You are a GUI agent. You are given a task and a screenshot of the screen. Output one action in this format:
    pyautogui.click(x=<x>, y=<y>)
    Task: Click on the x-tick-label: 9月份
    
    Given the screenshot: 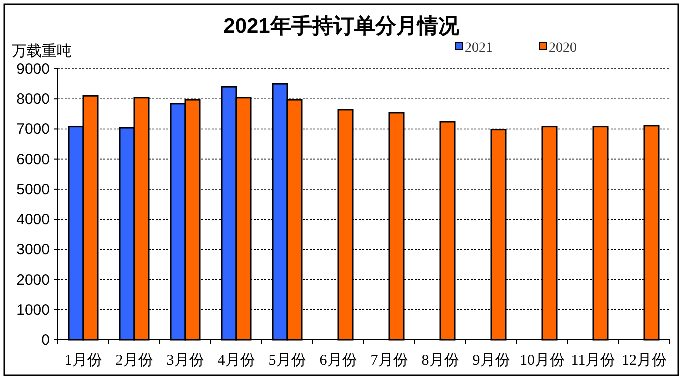 What is the action you would take?
    pyautogui.click(x=491, y=361)
    